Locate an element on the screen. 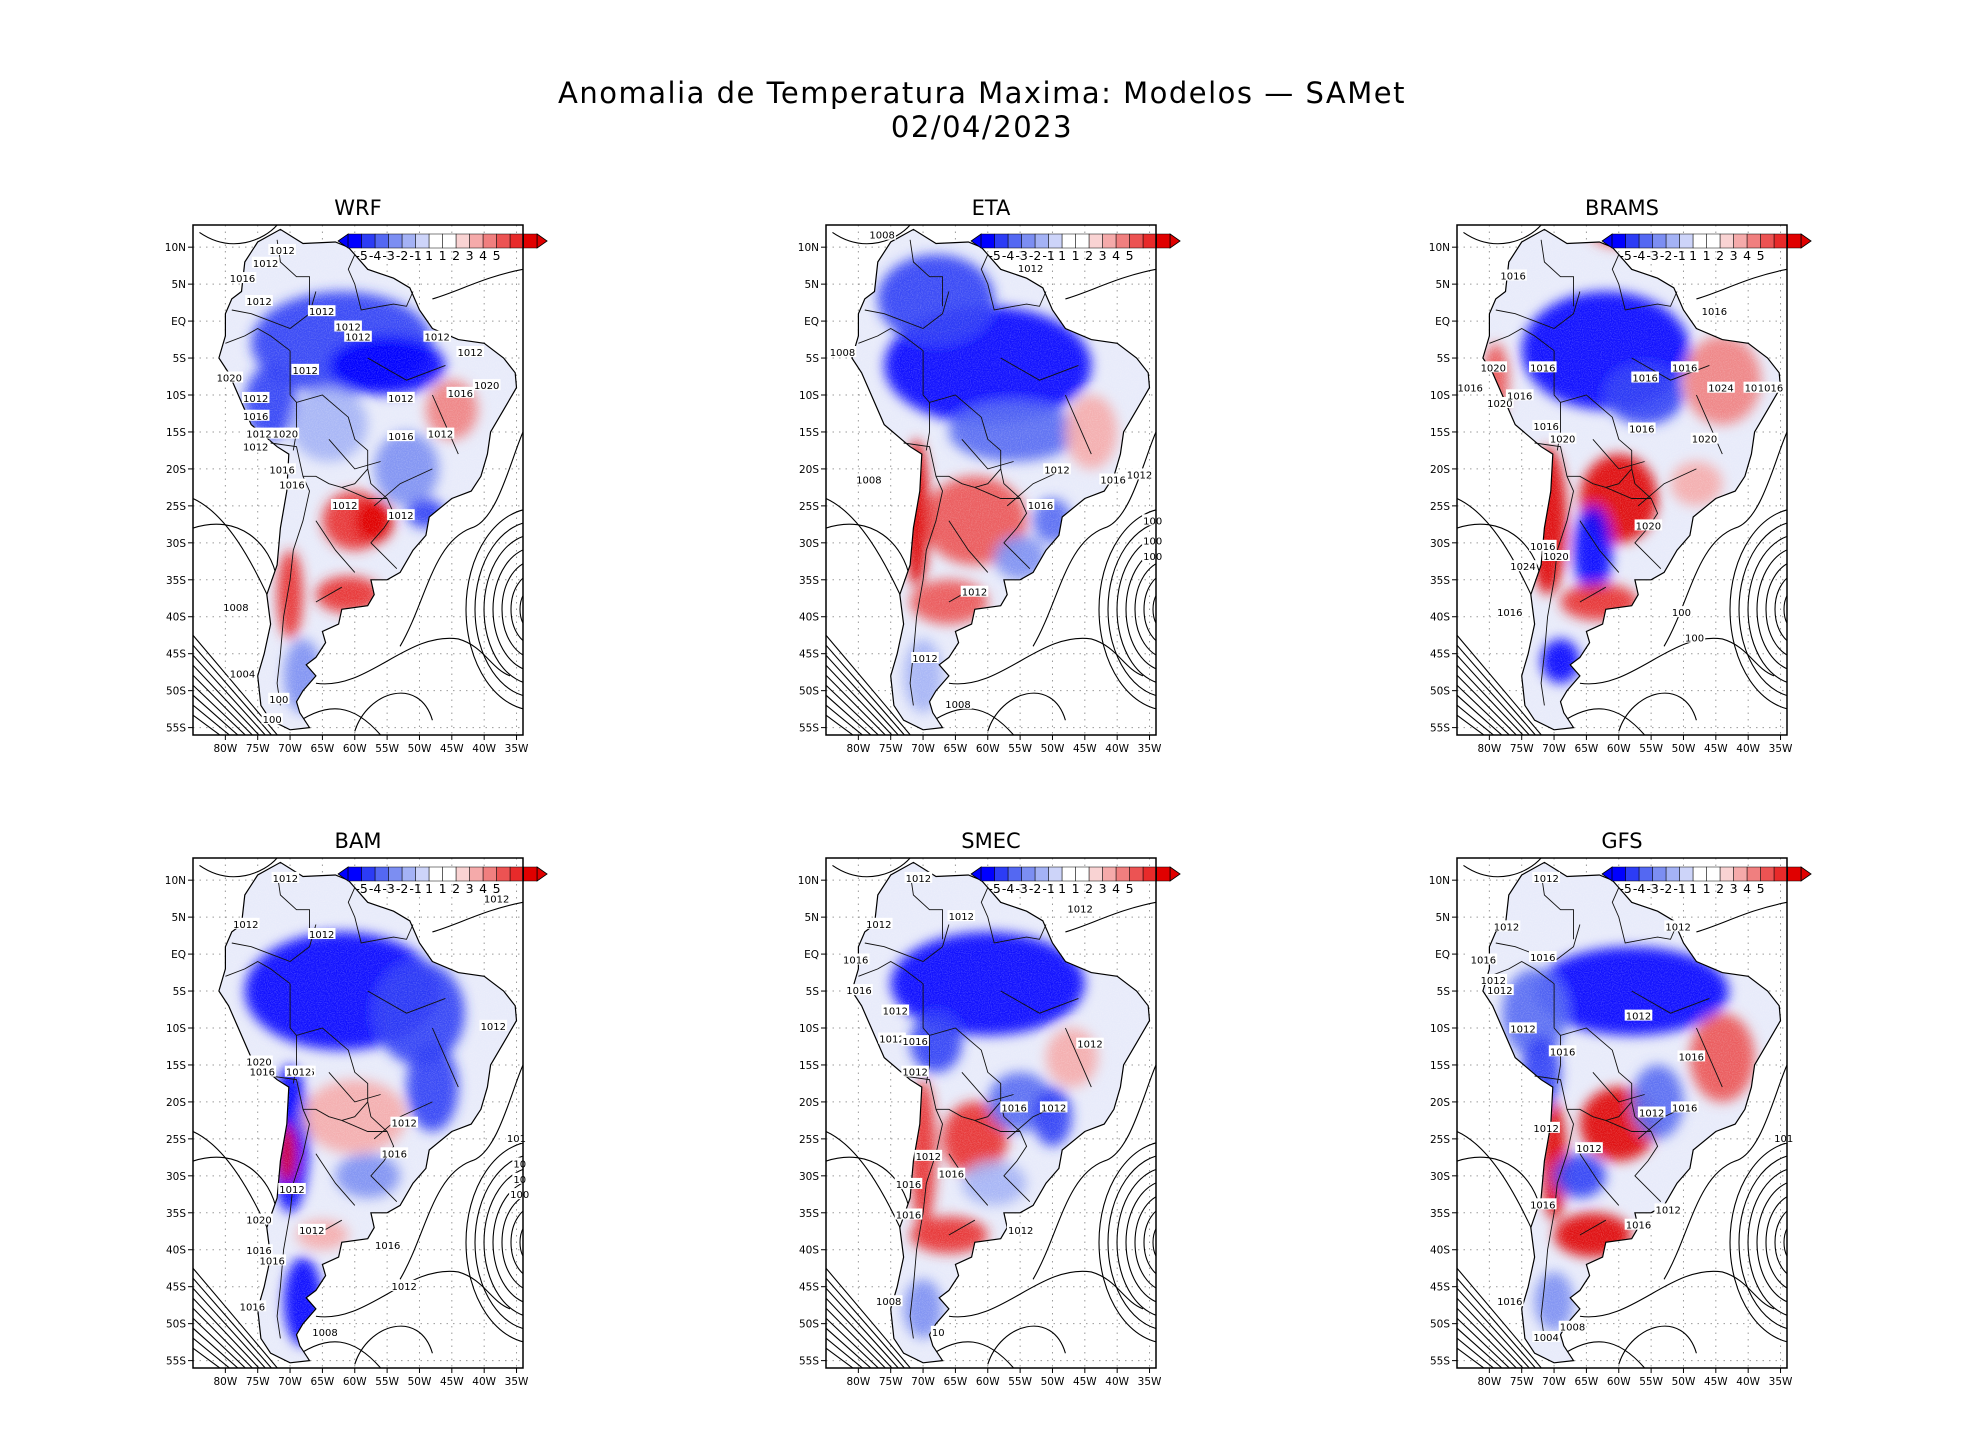 The height and width of the screenshot is (1436, 1964). lat-tick-label: 50S is located at coordinates (176, 692).